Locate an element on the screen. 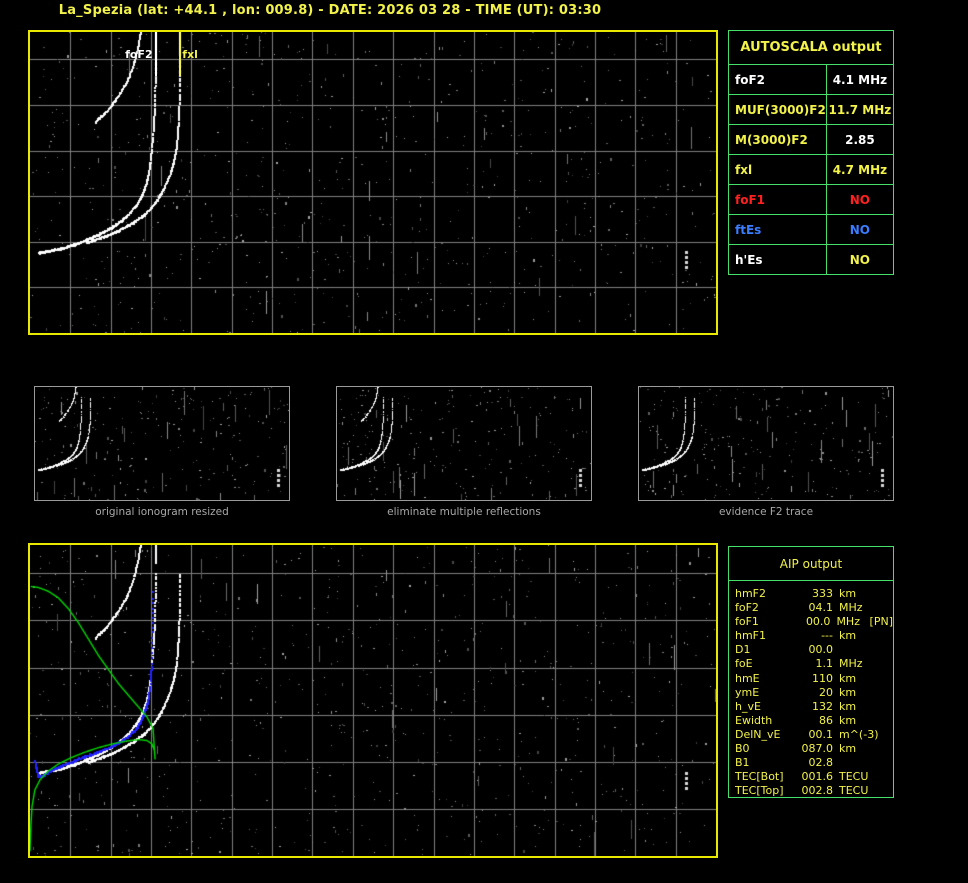 The image size is (968, 883). autoscala-param-name: foF2 is located at coordinates (777, 79).